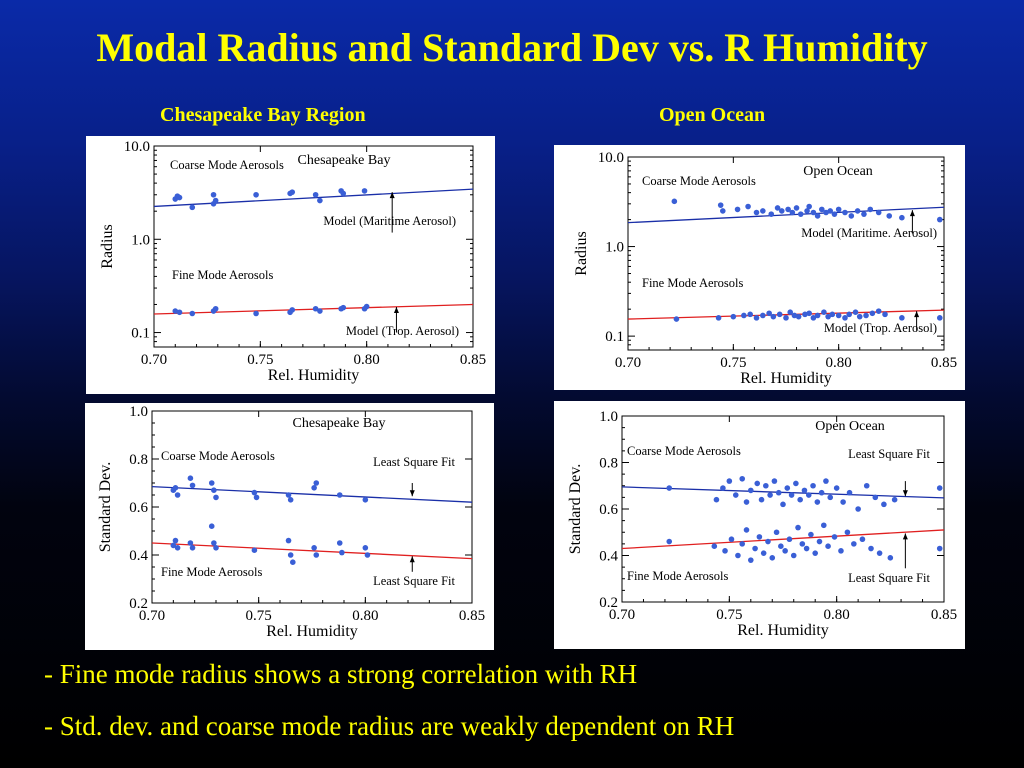 The height and width of the screenshot is (768, 1024). What do you see at coordinates (414, 462) in the screenshot?
I see `chart-annotation: Least Square Fit` at bounding box center [414, 462].